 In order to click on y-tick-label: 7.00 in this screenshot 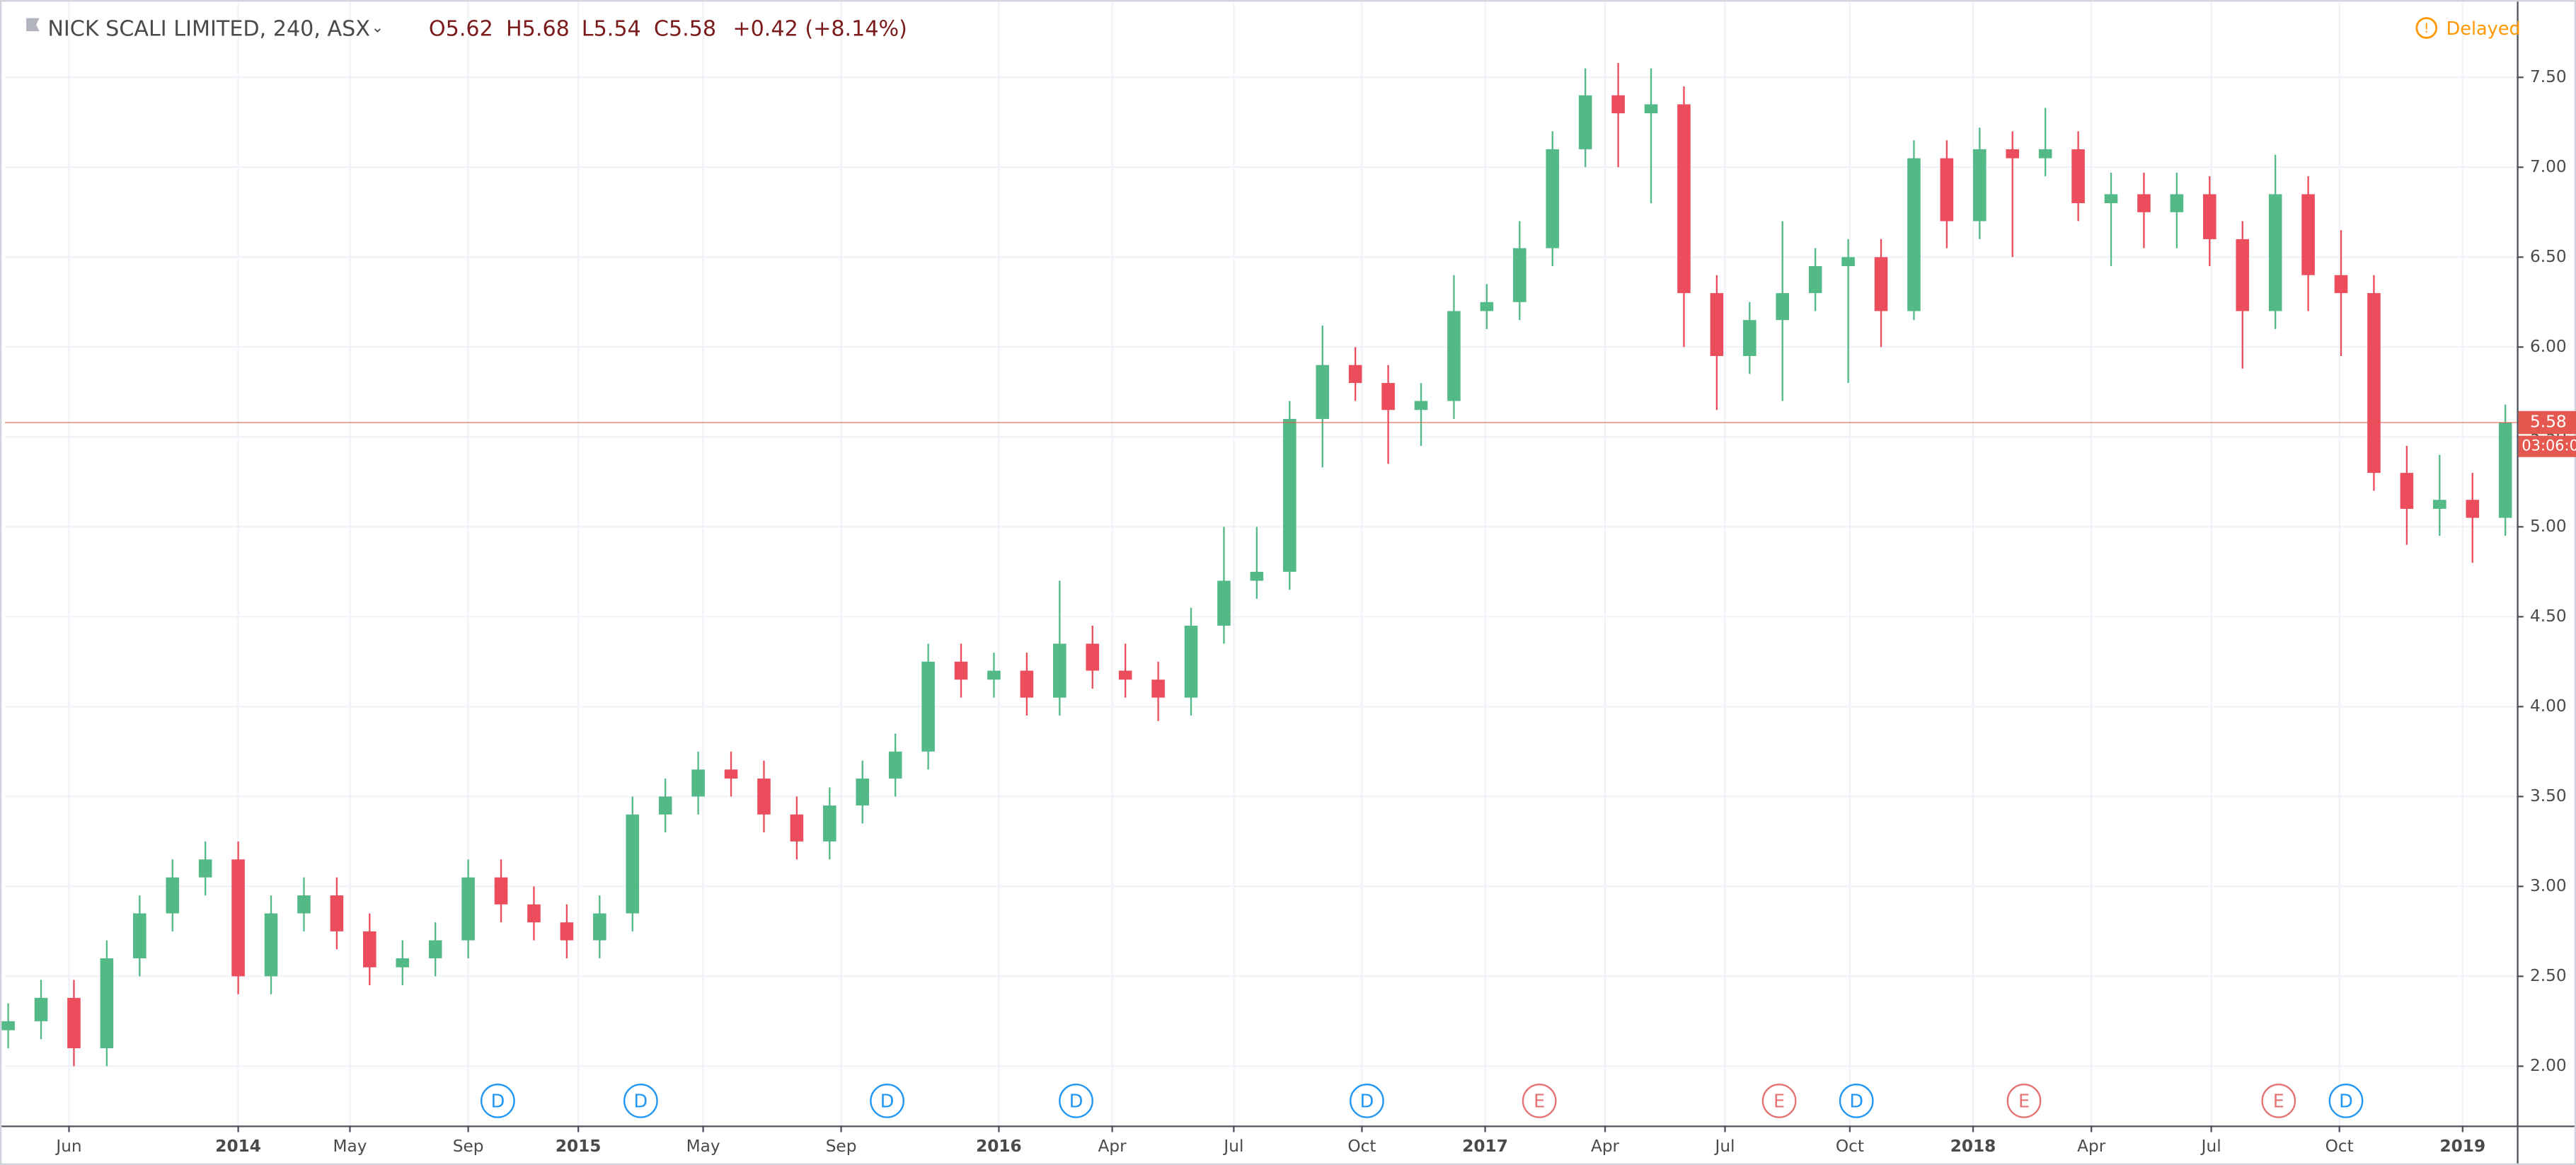, I will do `click(2548, 166)`.